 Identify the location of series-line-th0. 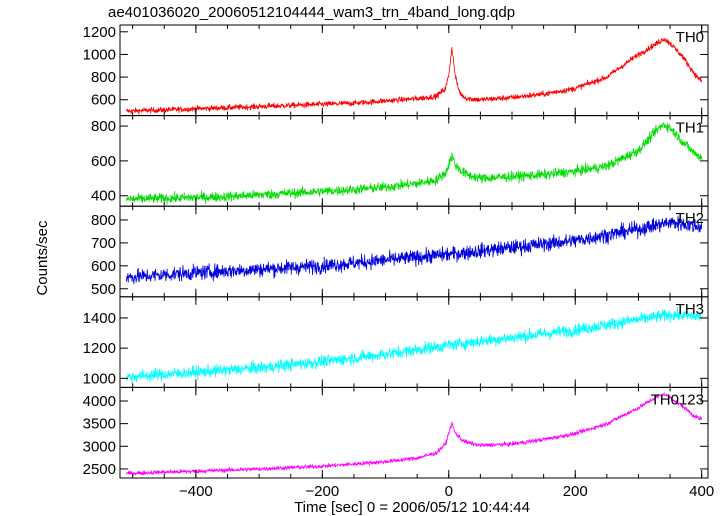
(414, 76).